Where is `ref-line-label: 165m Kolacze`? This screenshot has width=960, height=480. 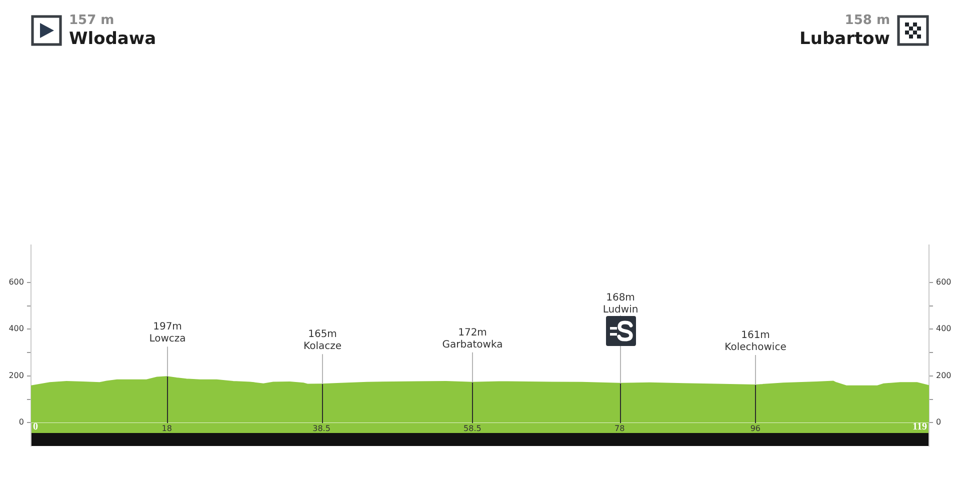
ref-line-label: 165m Kolacze is located at coordinates (323, 340).